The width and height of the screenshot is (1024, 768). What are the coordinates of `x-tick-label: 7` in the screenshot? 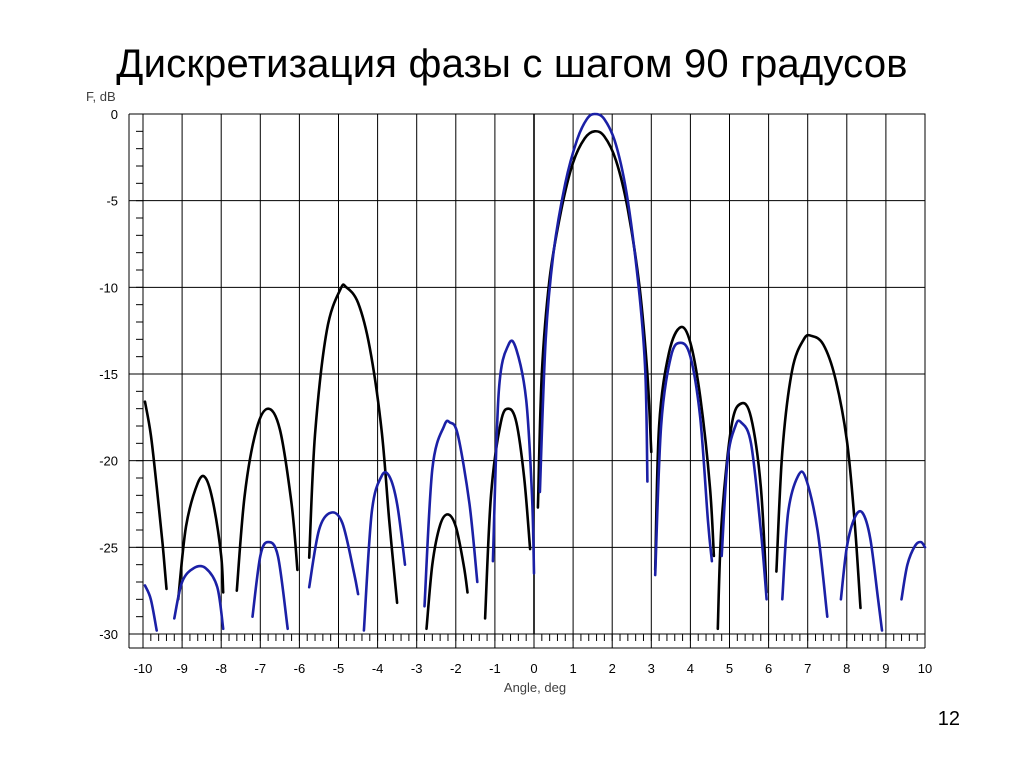 It's located at (807, 668).